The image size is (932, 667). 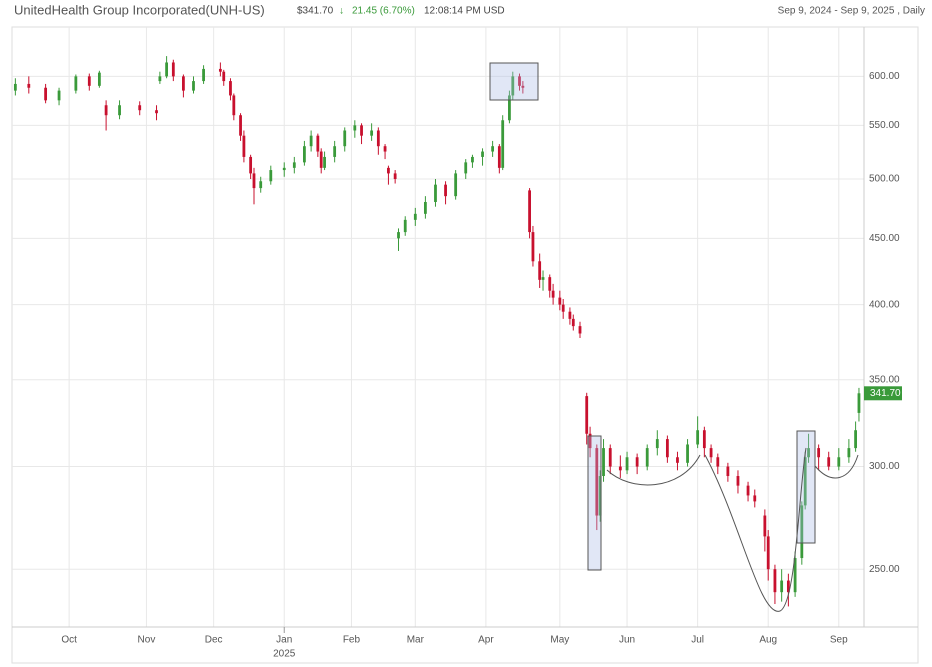 I want to click on year-label: 2025, so click(x=284, y=654).